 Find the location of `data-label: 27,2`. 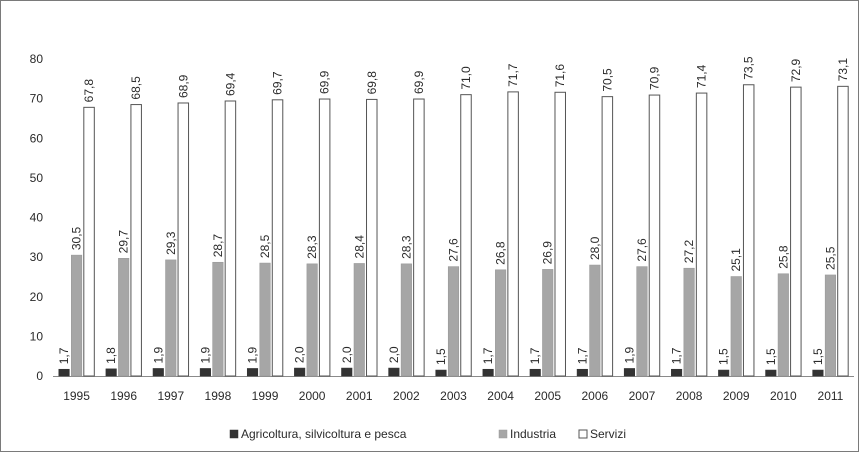

data-label: 27,2 is located at coordinates (689, 252).